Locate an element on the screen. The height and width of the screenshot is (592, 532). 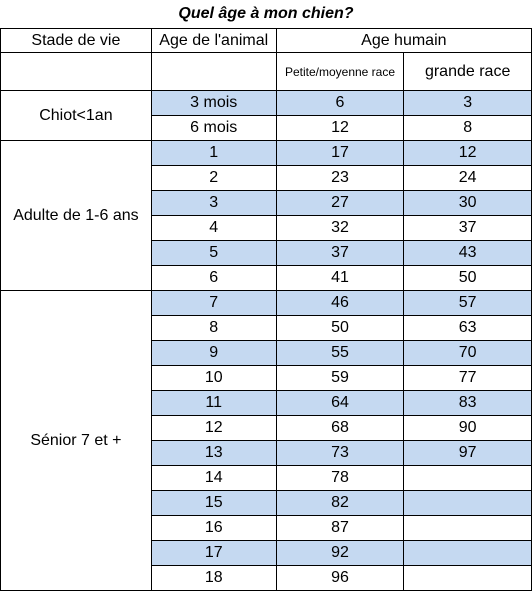
large-age-cell: 8 is located at coordinates (467, 128).